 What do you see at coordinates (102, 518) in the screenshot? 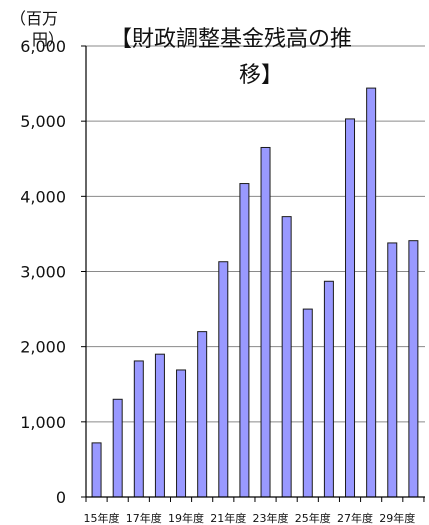
I see `x-tick-label: 15年度` at bounding box center [102, 518].